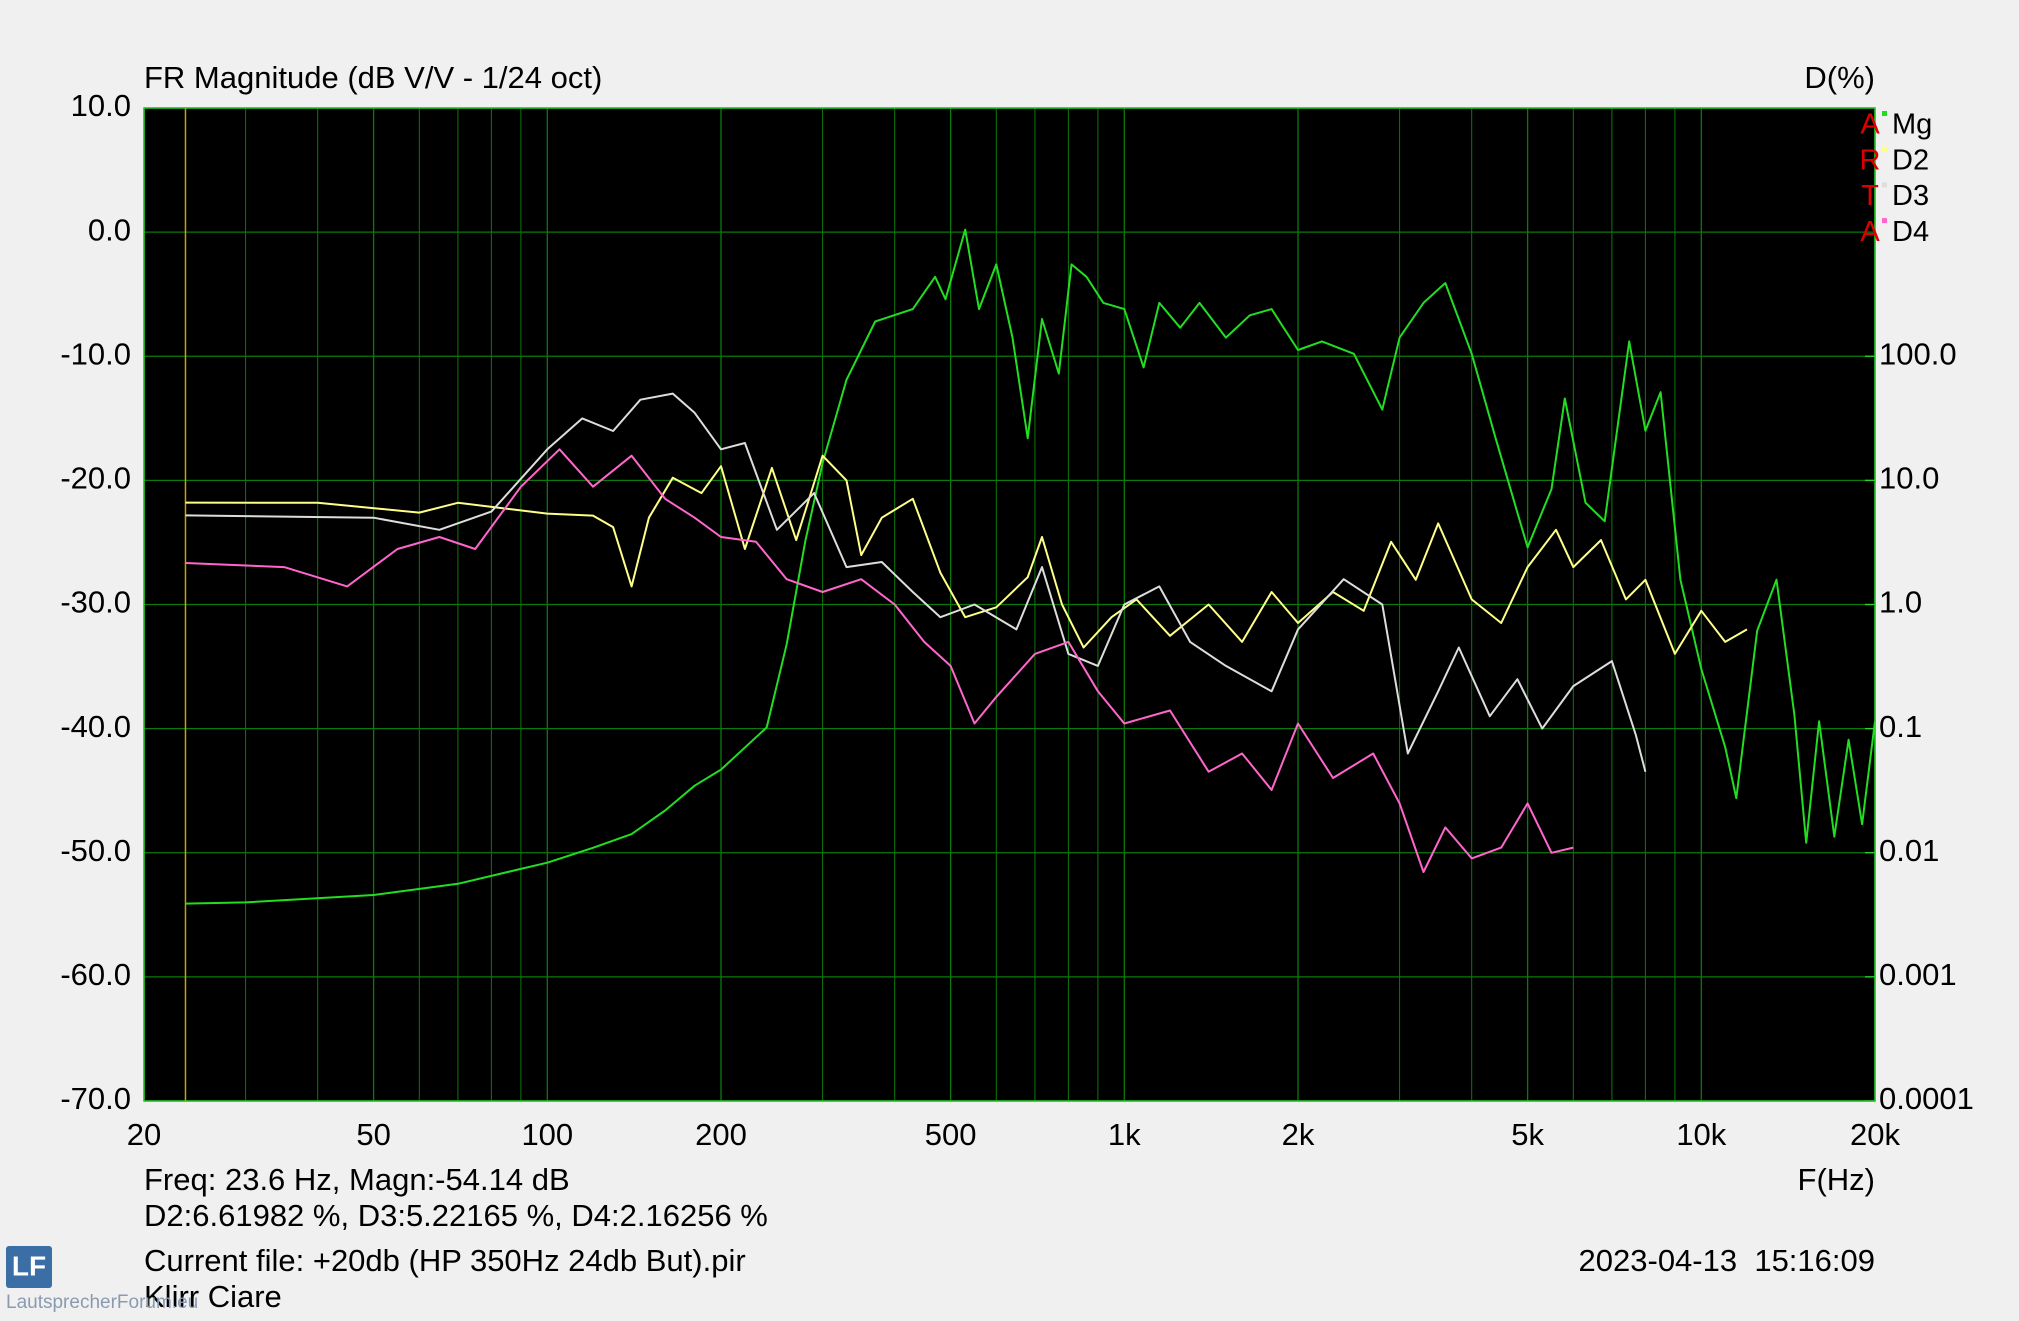  Describe the element at coordinates (95, 726) in the screenshot. I see `y-tick-label: -40.0` at that location.